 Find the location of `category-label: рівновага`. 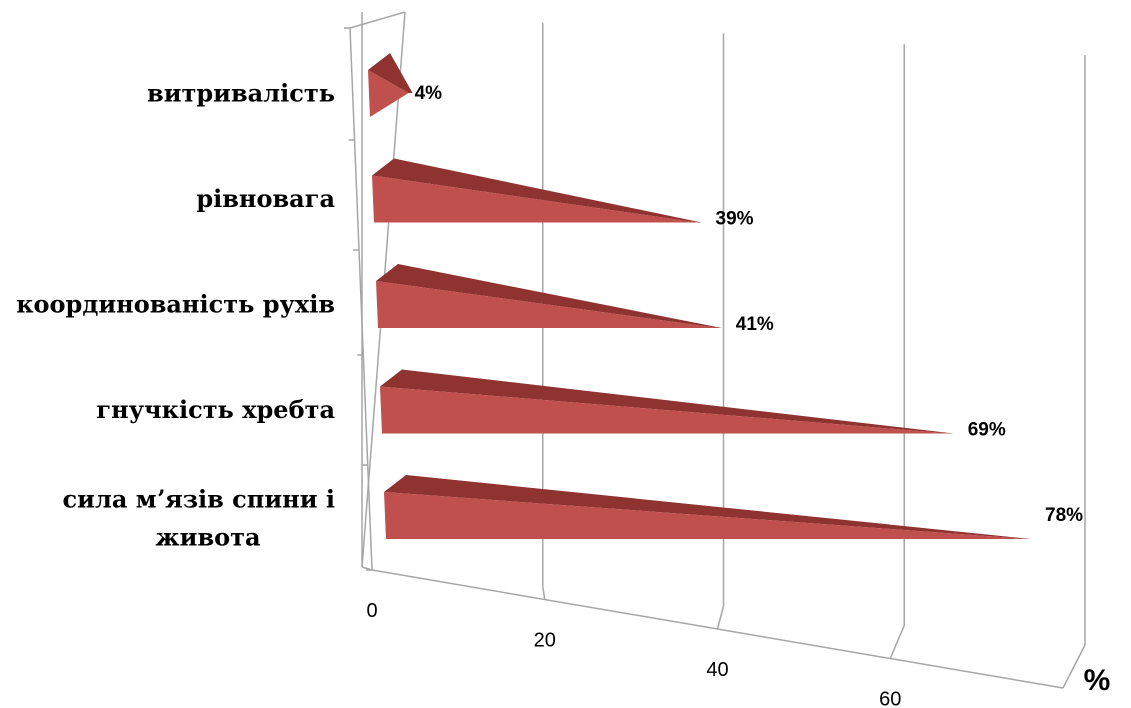

category-label: рівновага is located at coordinates (265, 198).